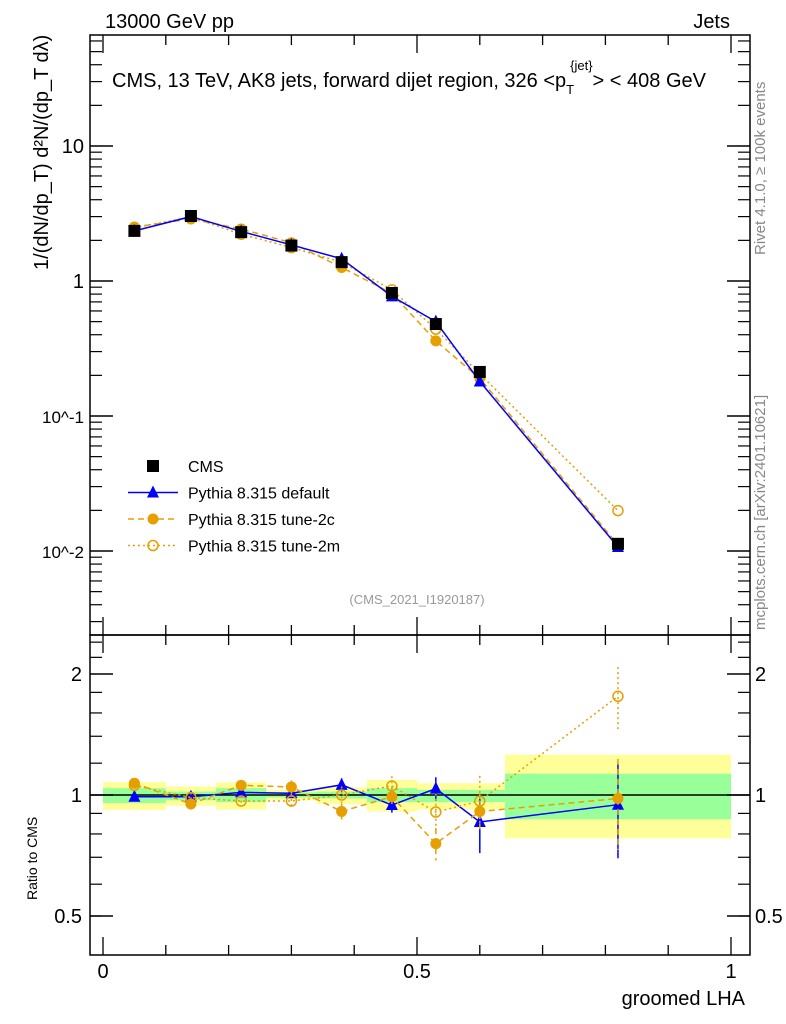 The image size is (786, 1024). What do you see at coordinates (730, 972) in the screenshot?
I see `x-tick-label: 1` at bounding box center [730, 972].